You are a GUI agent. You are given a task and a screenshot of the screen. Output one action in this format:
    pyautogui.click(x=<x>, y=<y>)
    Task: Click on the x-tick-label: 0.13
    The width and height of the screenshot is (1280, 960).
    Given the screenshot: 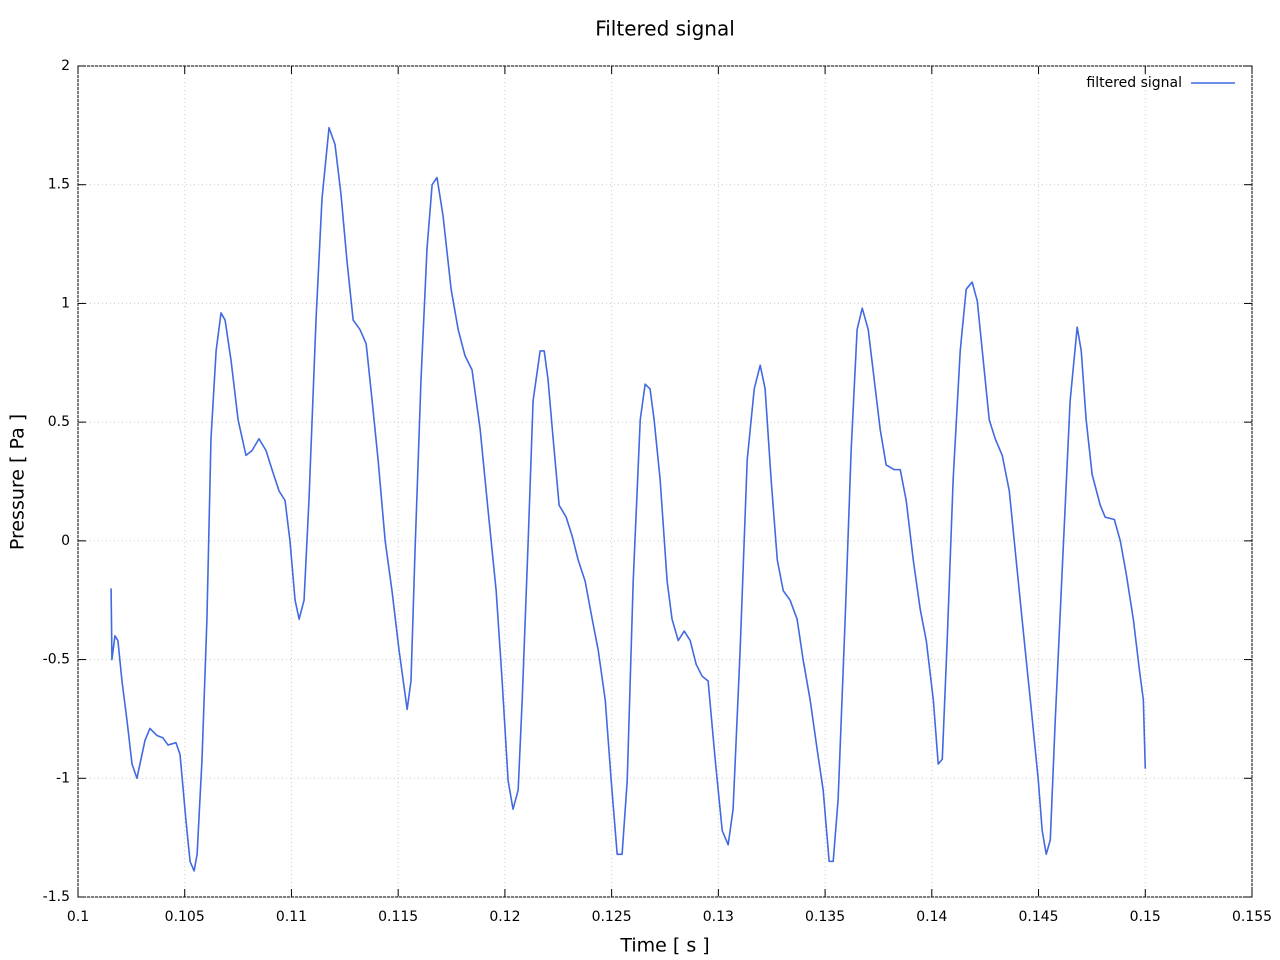 What is the action you would take?
    pyautogui.click(x=718, y=917)
    